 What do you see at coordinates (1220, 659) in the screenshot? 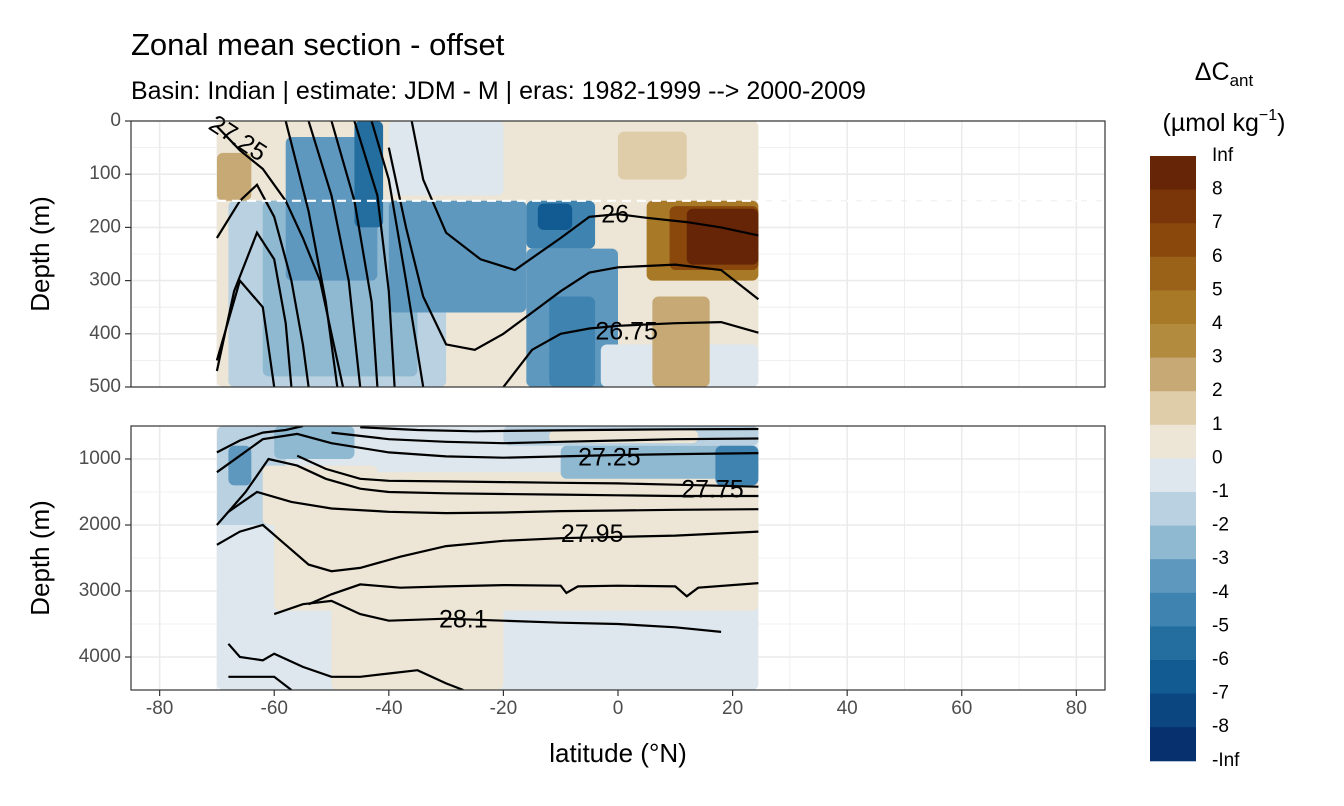
I see `legend-tick-label: -6` at bounding box center [1220, 659].